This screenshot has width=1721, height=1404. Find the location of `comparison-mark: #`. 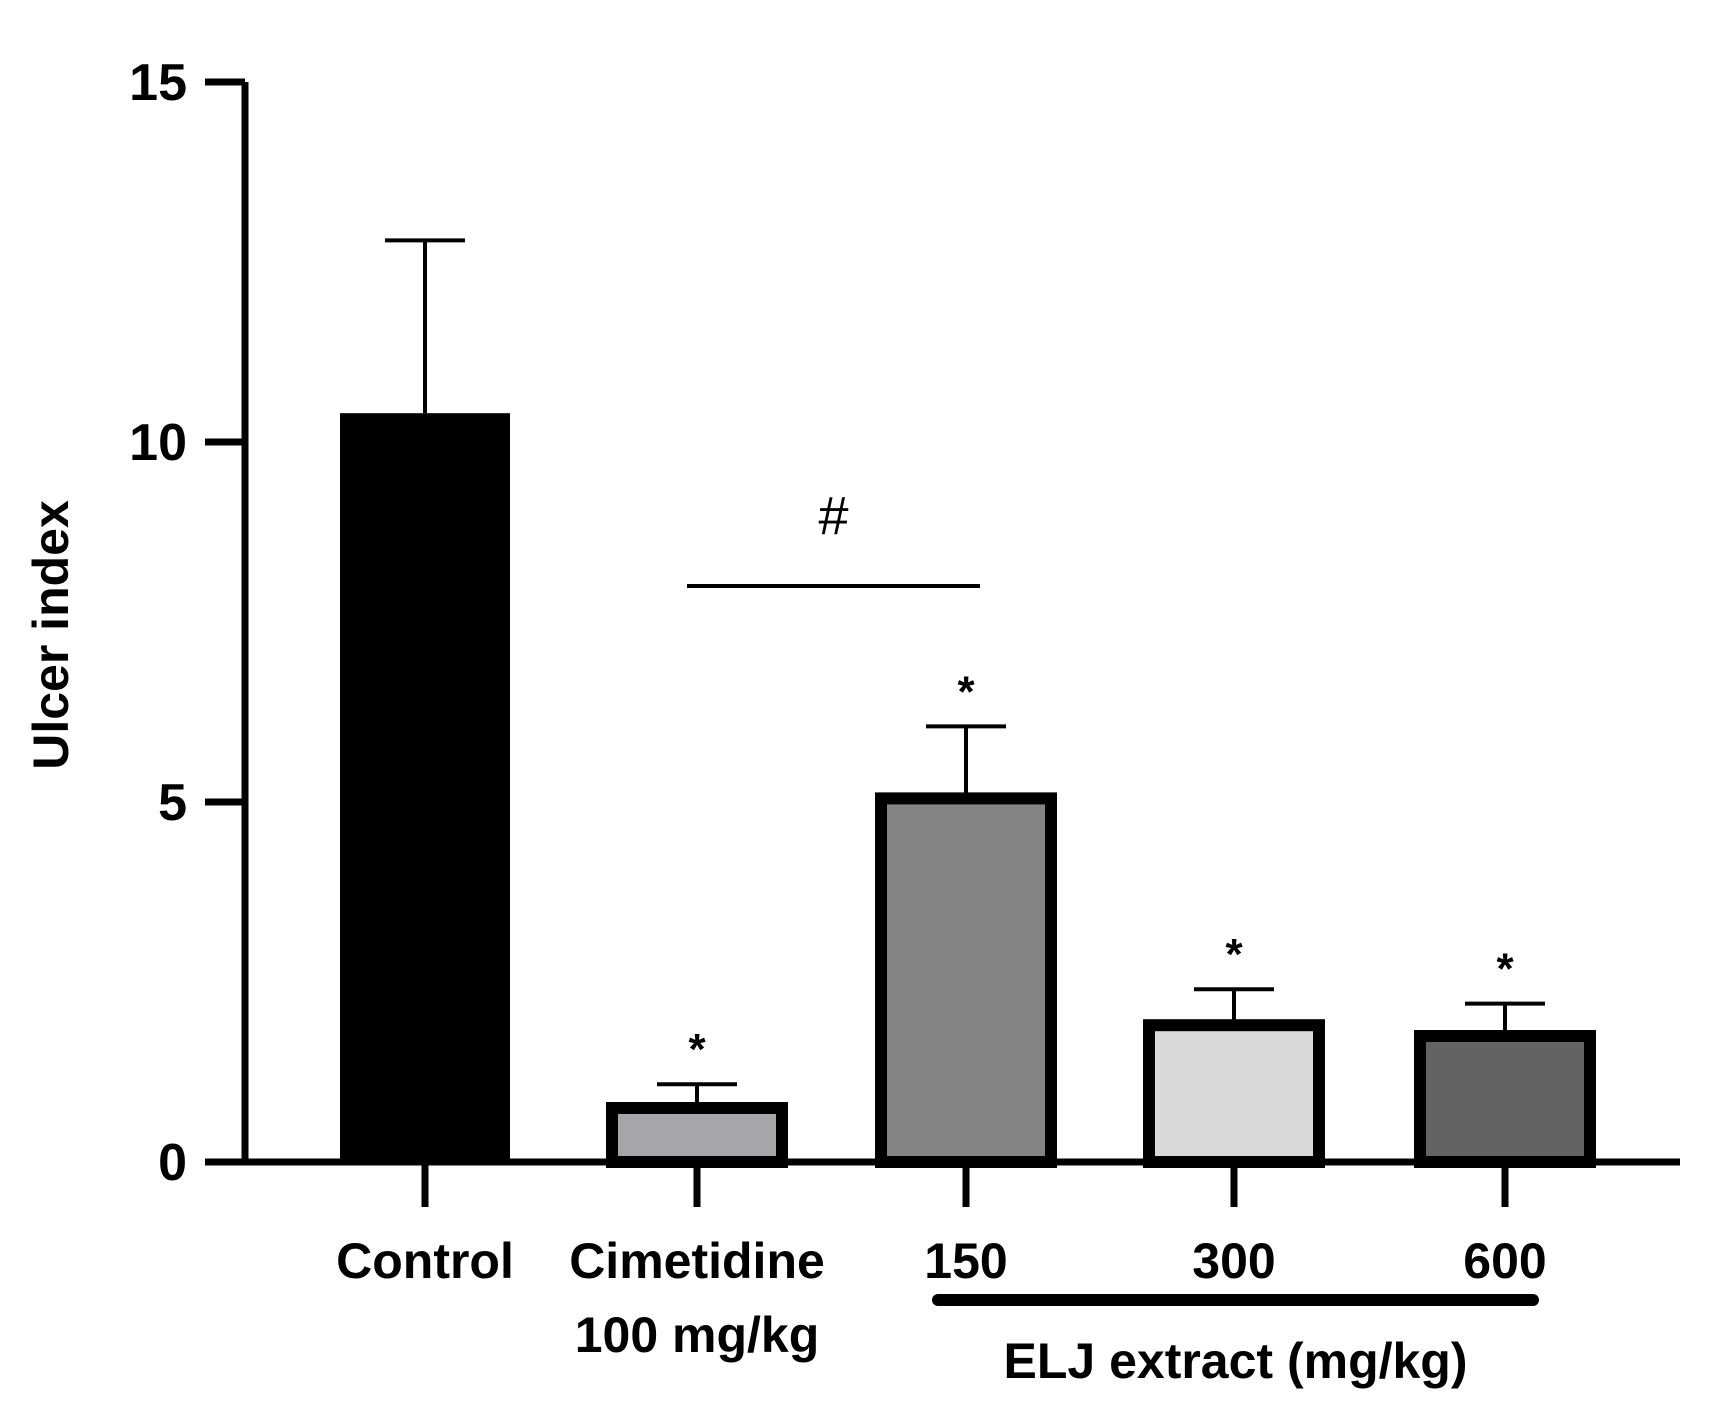

comparison-mark: # is located at coordinates (833, 516).